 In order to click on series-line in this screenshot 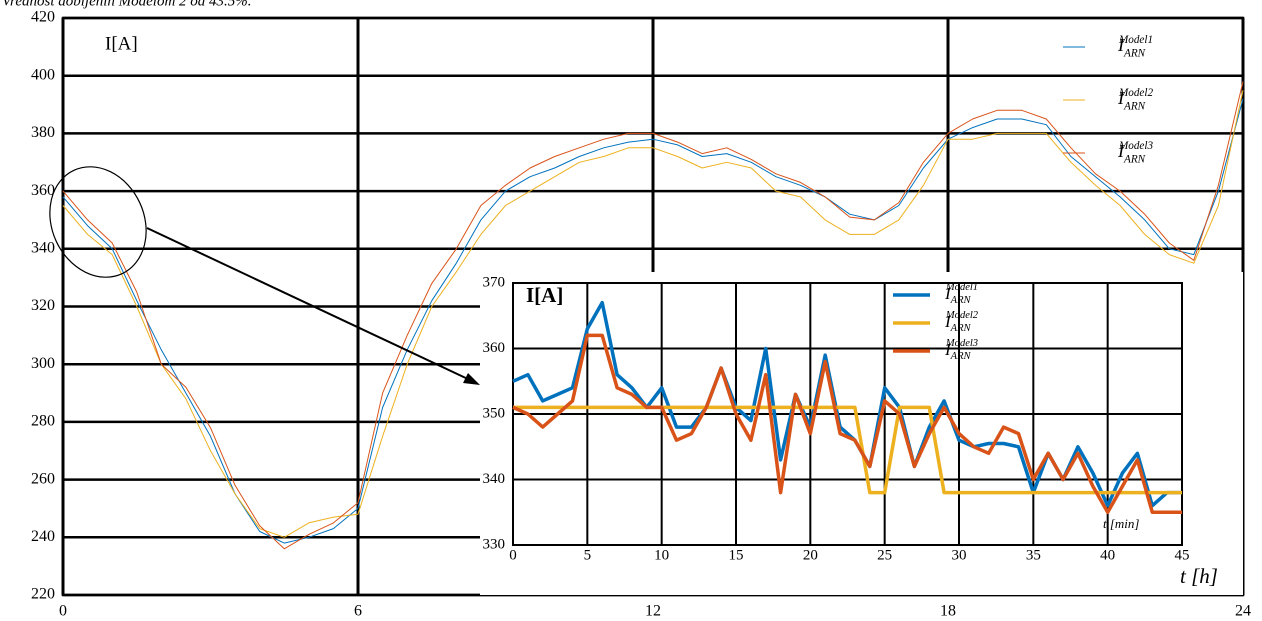, I will do `click(847, 450)`.